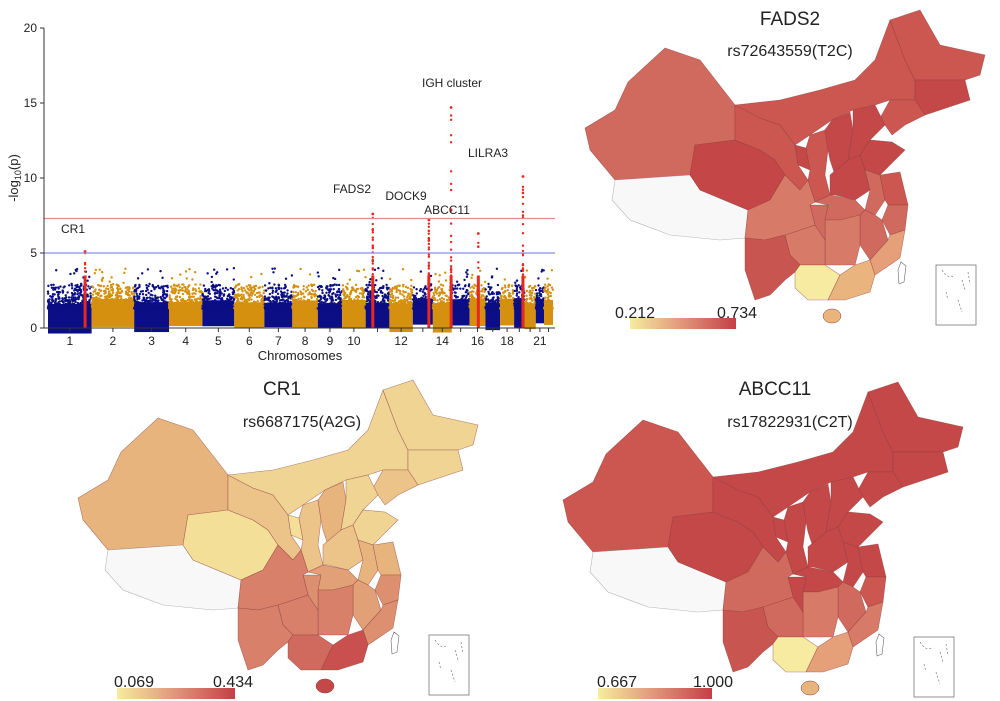 The height and width of the screenshot is (701, 1000). Describe the element at coordinates (335, 610) in the screenshot. I see `region-hunan` at that location.